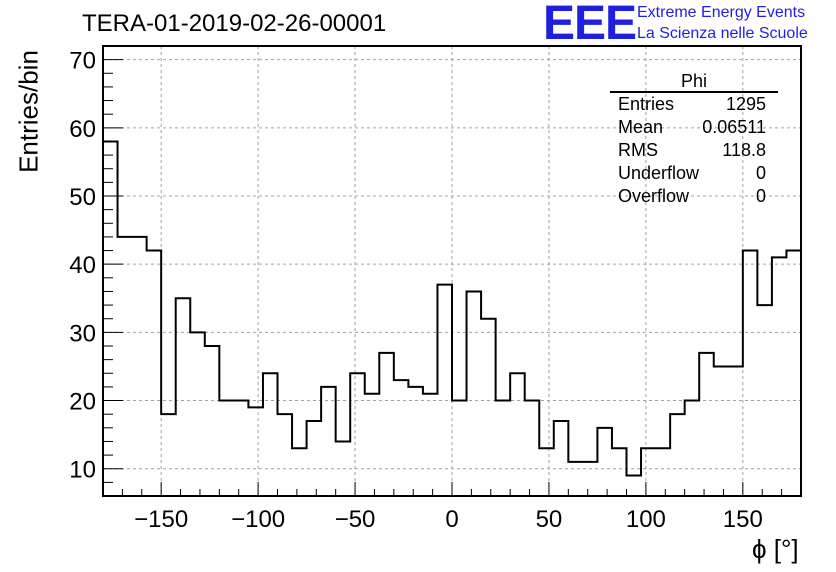 This screenshot has width=836, height=572. What do you see at coordinates (744, 150) in the screenshot?
I see `stats-value: 118.8` at bounding box center [744, 150].